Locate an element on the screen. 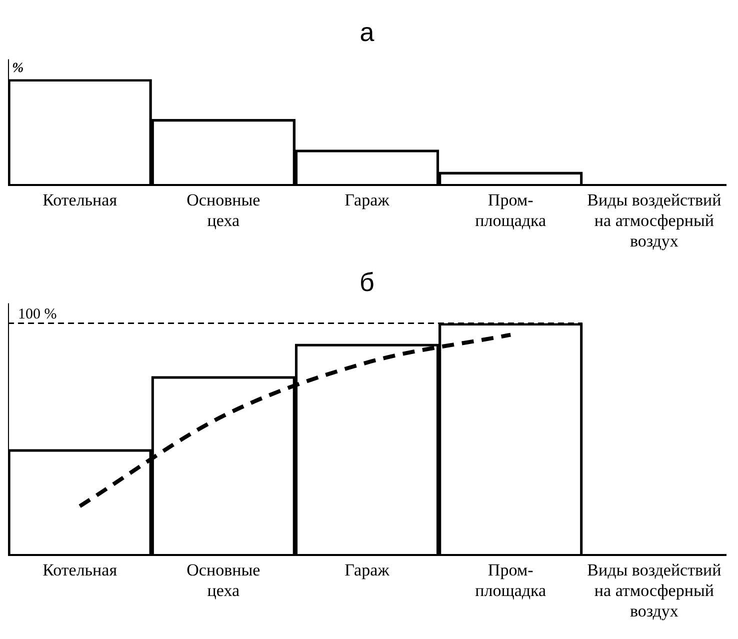 The image size is (738, 639). y-axis-title: % is located at coordinates (18, 68).